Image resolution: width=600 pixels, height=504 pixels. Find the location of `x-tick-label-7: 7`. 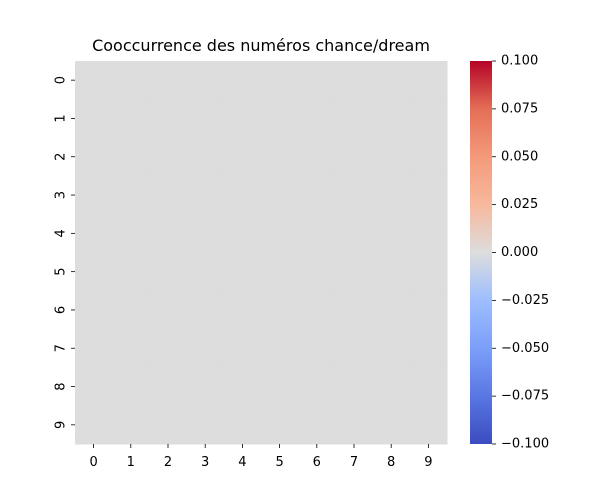

x-tick-label-7: 7 is located at coordinates (354, 462).